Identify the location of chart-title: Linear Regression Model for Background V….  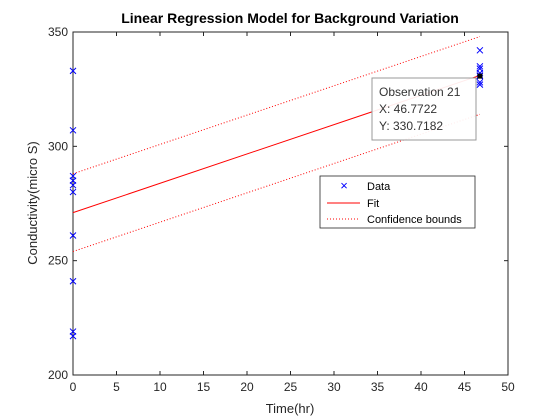
(290, 18).